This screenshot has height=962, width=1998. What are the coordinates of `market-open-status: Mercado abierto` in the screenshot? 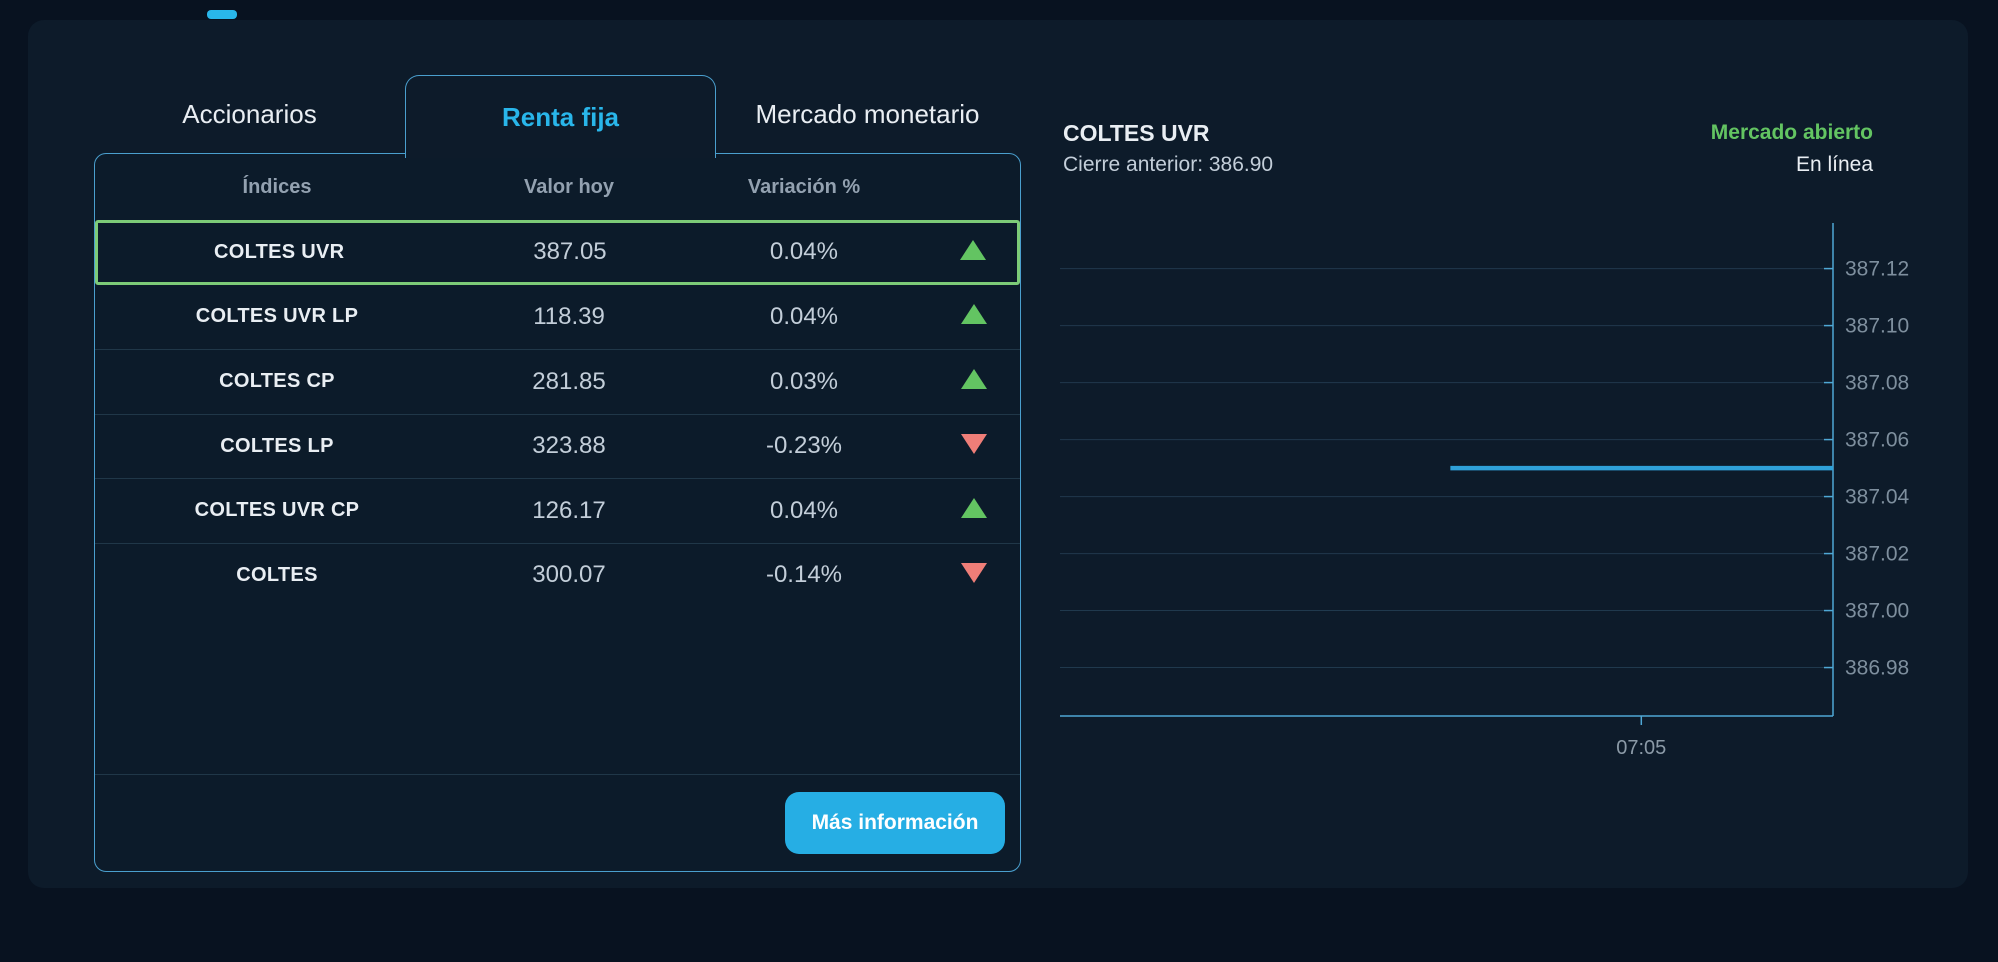 It's located at (1791, 132).